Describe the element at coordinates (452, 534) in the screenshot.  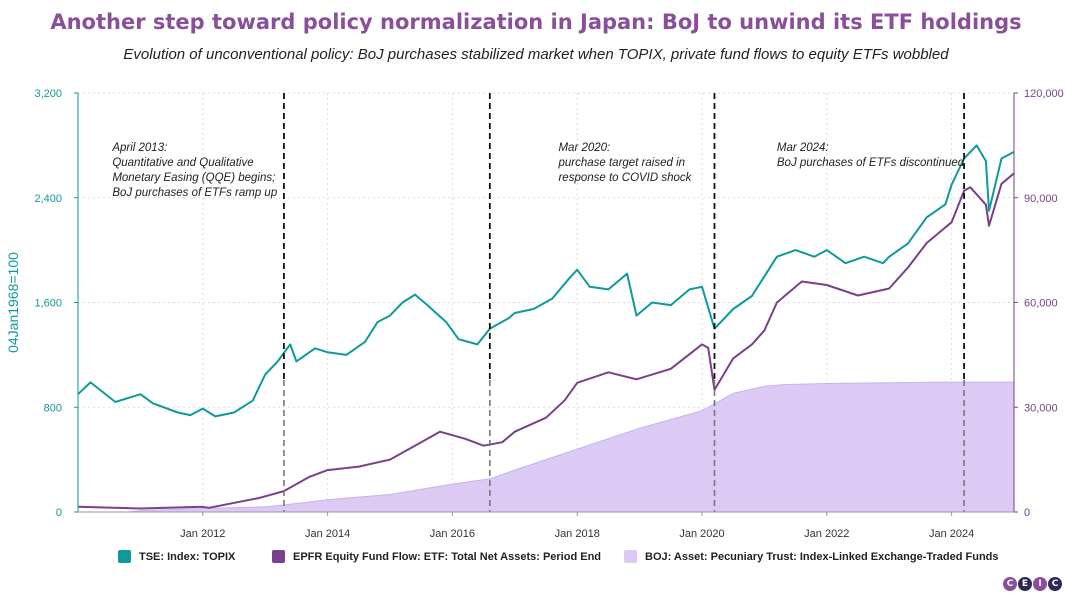
I see `x-tick-label: Jan 2016` at that location.